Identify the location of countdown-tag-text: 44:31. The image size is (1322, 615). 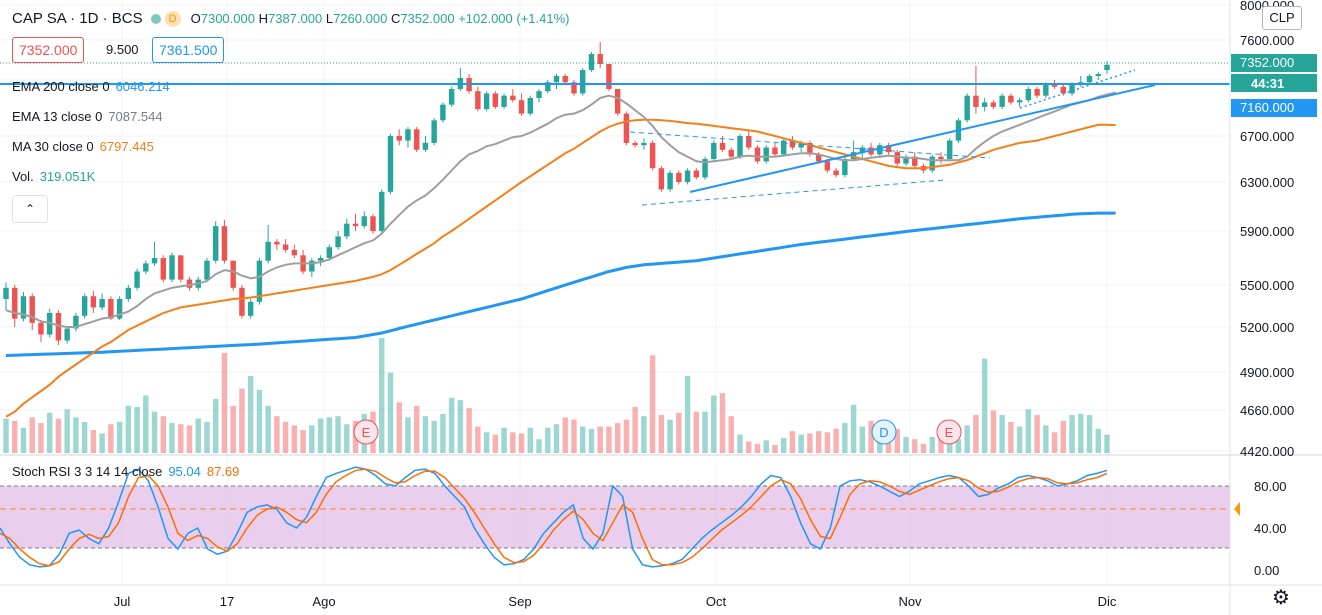
(1267, 83).